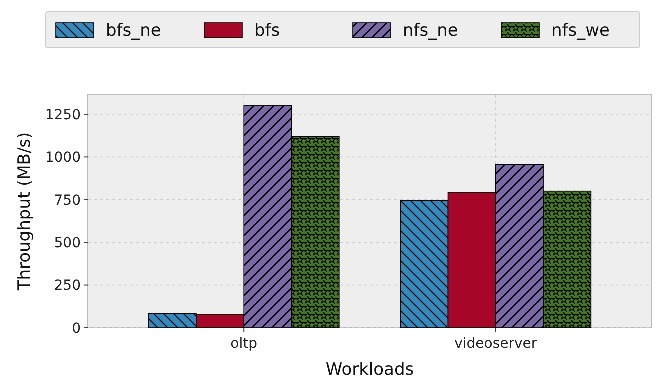  Describe the element at coordinates (63, 158) in the screenshot. I see `y-tick-label: 1000` at that location.